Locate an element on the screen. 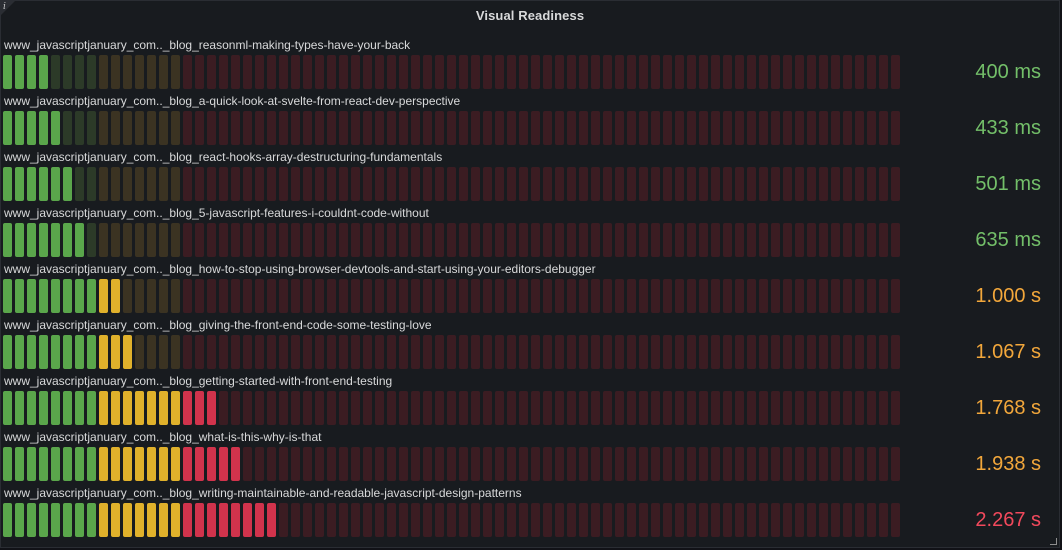  info-icon: i is located at coordinates (4, 7).